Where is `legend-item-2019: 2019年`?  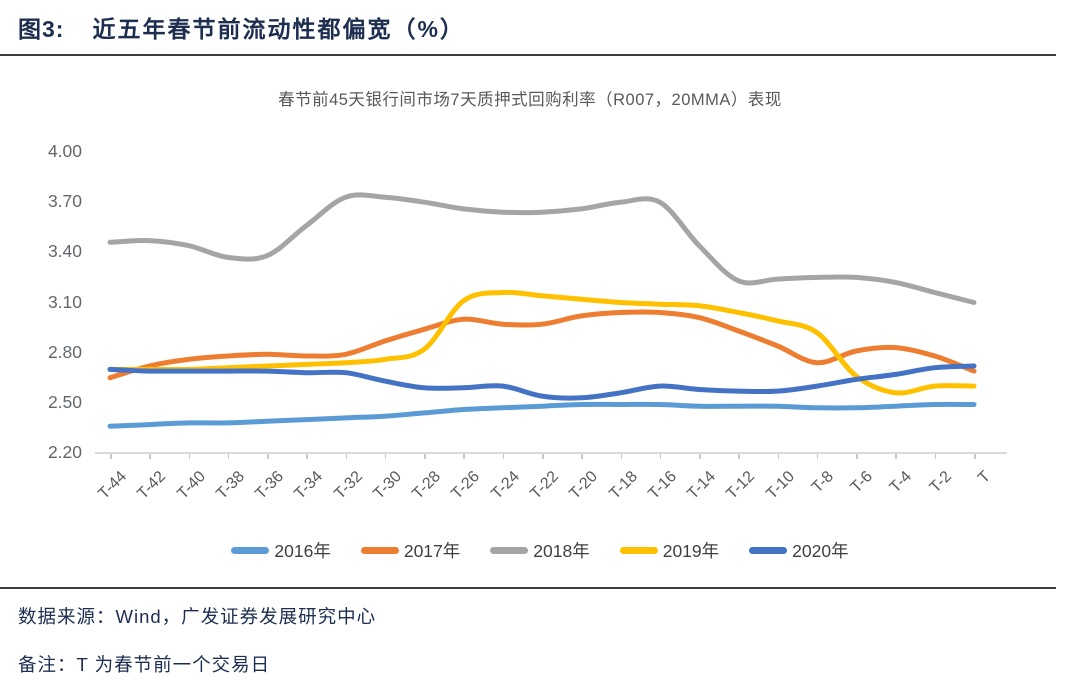
legend-item-2019: 2019年 is located at coordinates (669, 550).